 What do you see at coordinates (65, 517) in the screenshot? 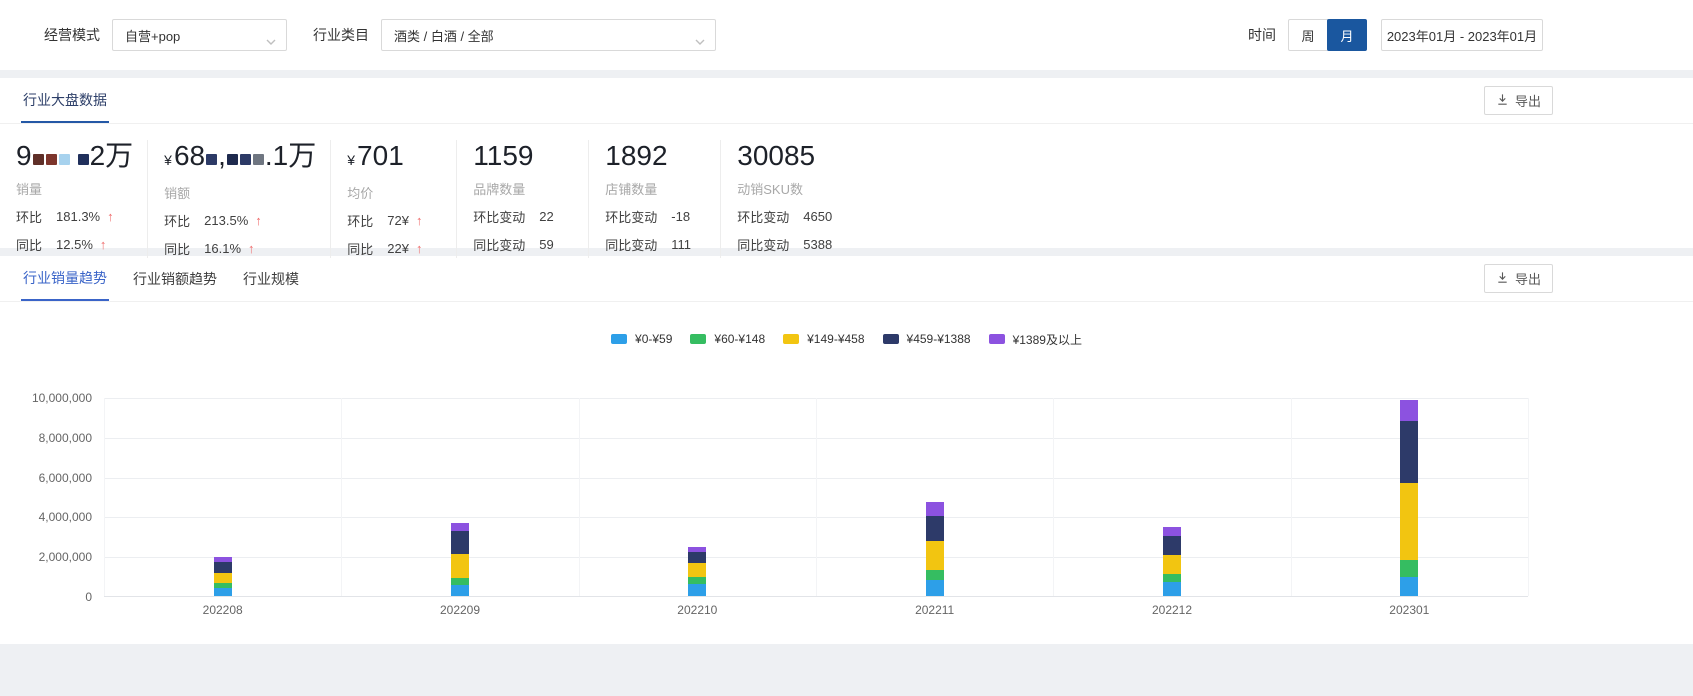
I see `y-tick-label: 4,000,000` at bounding box center [65, 517].